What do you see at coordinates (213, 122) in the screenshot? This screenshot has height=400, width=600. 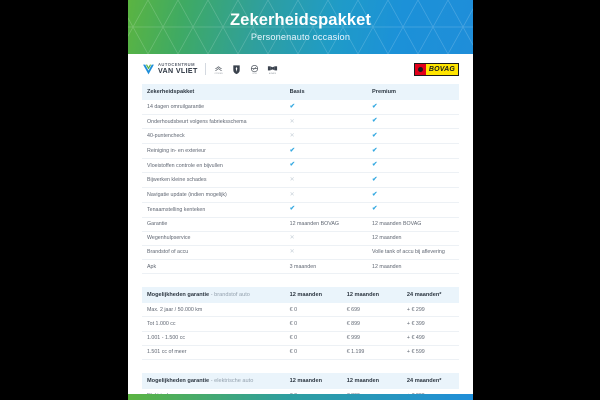 I see `feature-cell: Onderhoudsbeurt volgens fabrieksschema` at bounding box center [213, 122].